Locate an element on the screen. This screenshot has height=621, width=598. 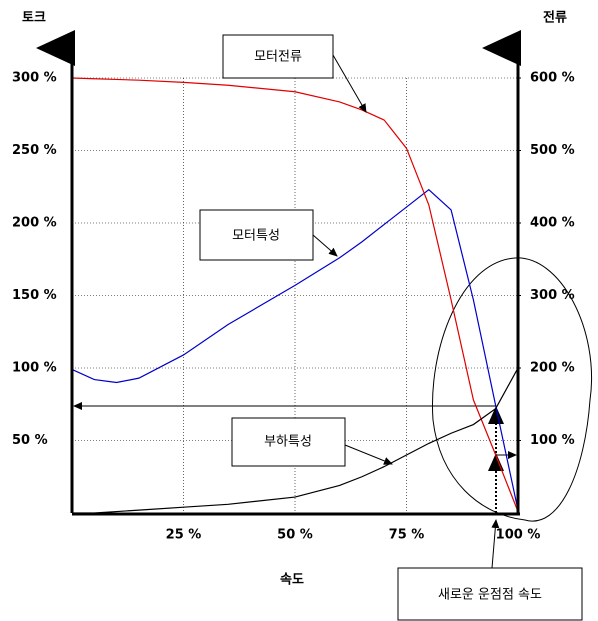
x-tick-label: 75 % is located at coordinates (407, 535).